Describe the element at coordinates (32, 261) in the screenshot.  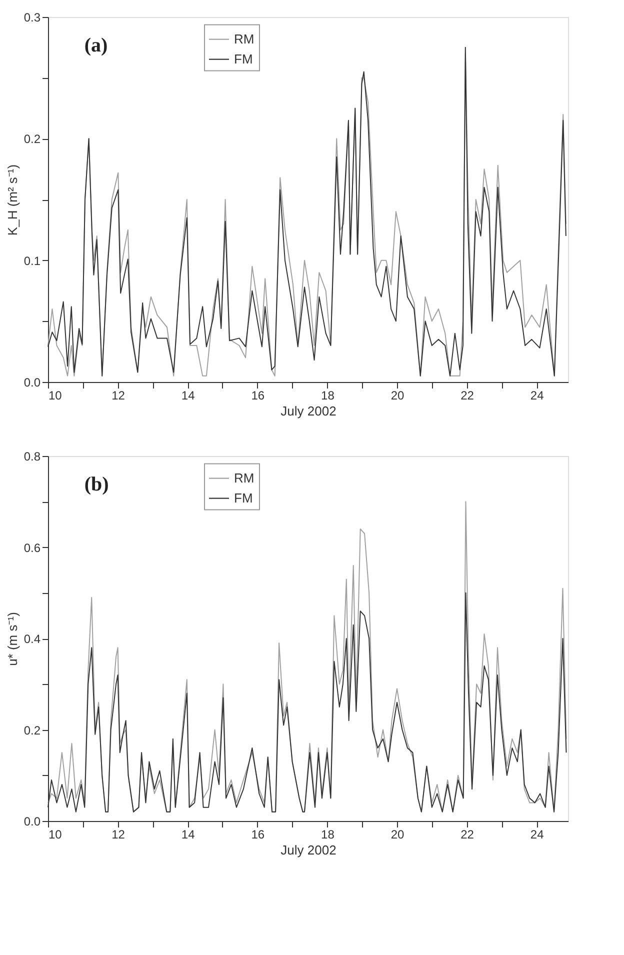
I see `y-tick-label: 0.1` at that location.